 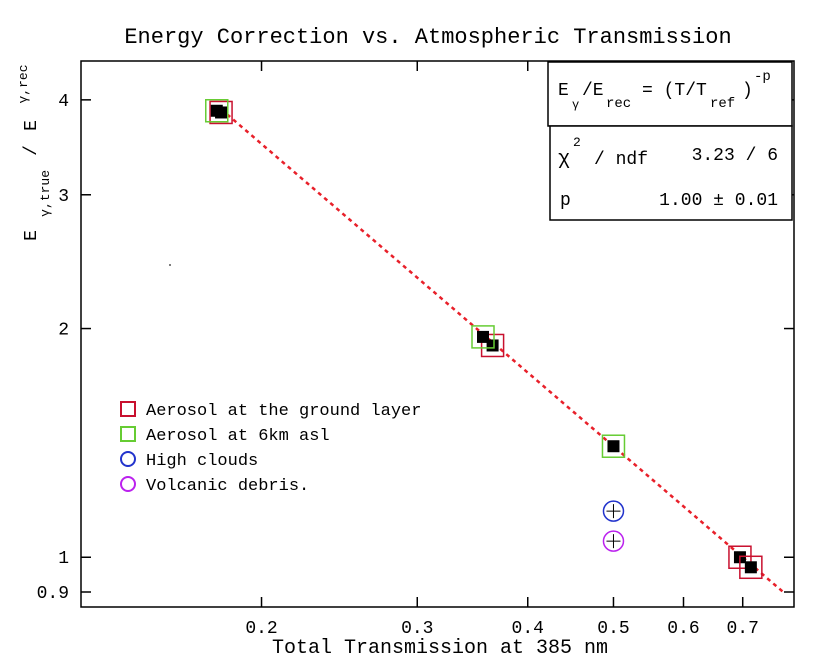 What do you see at coordinates (613, 629) in the screenshot?
I see `x-tick-label: 0.5` at bounding box center [613, 629].